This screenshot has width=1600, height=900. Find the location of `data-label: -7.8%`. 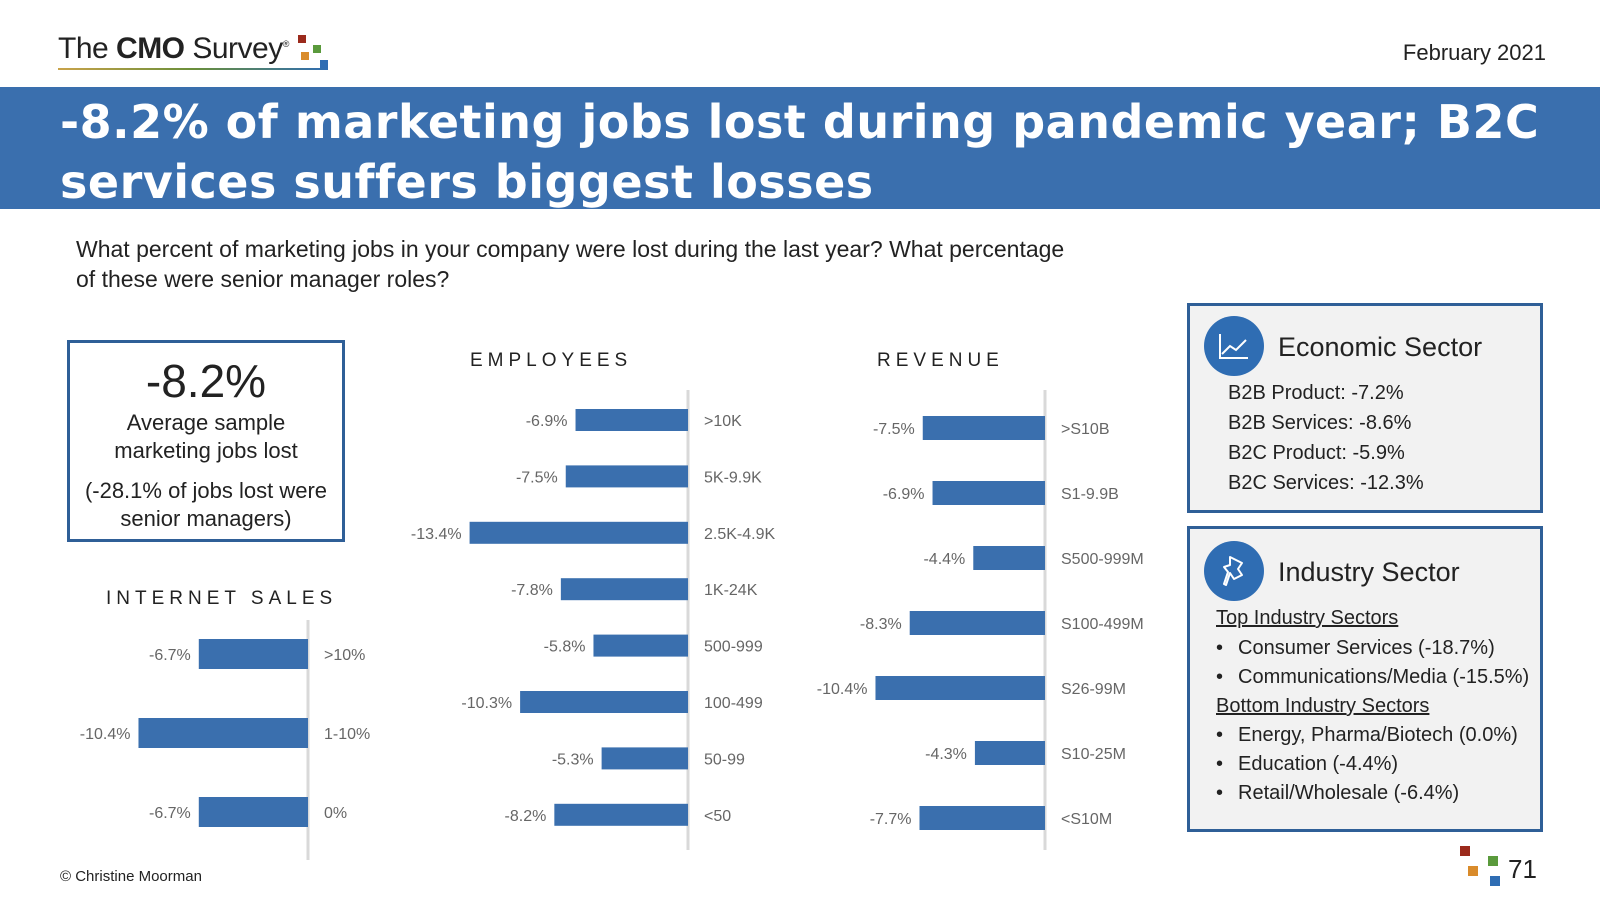

data-label: -7.8% is located at coordinates (532, 590).